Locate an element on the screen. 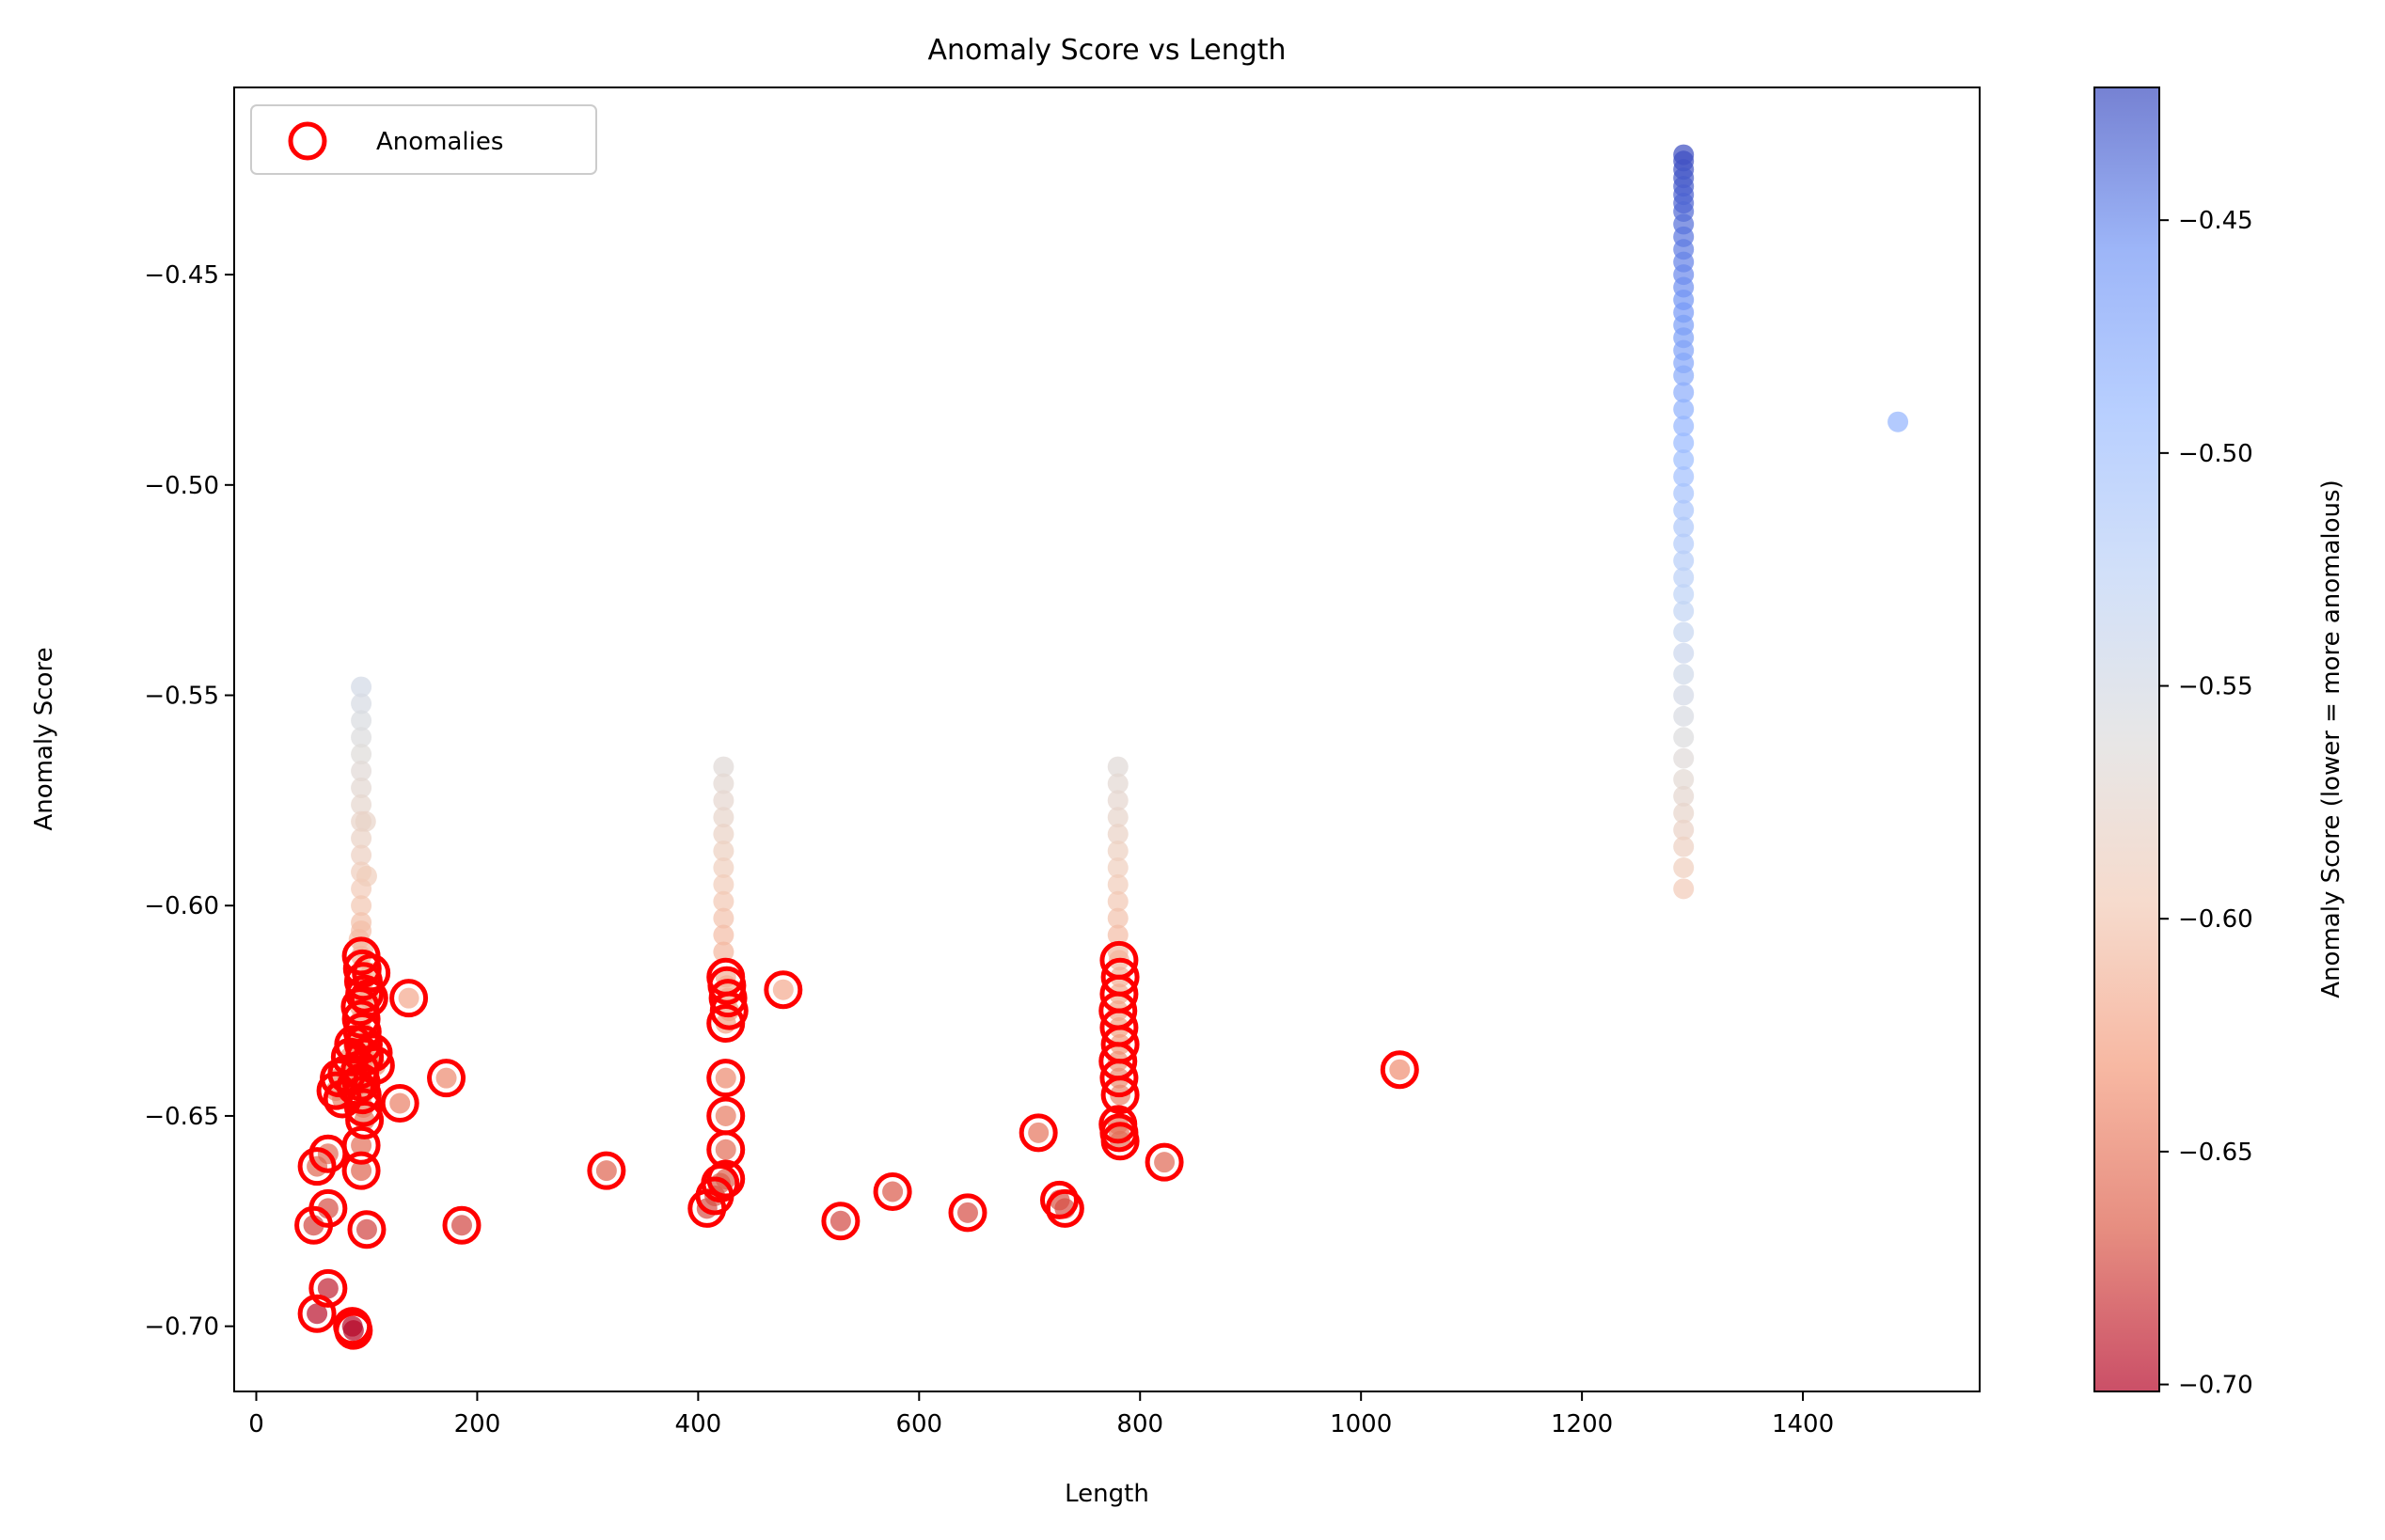  y-tick-label: −0.70 is located at coordinates (181, 1327).